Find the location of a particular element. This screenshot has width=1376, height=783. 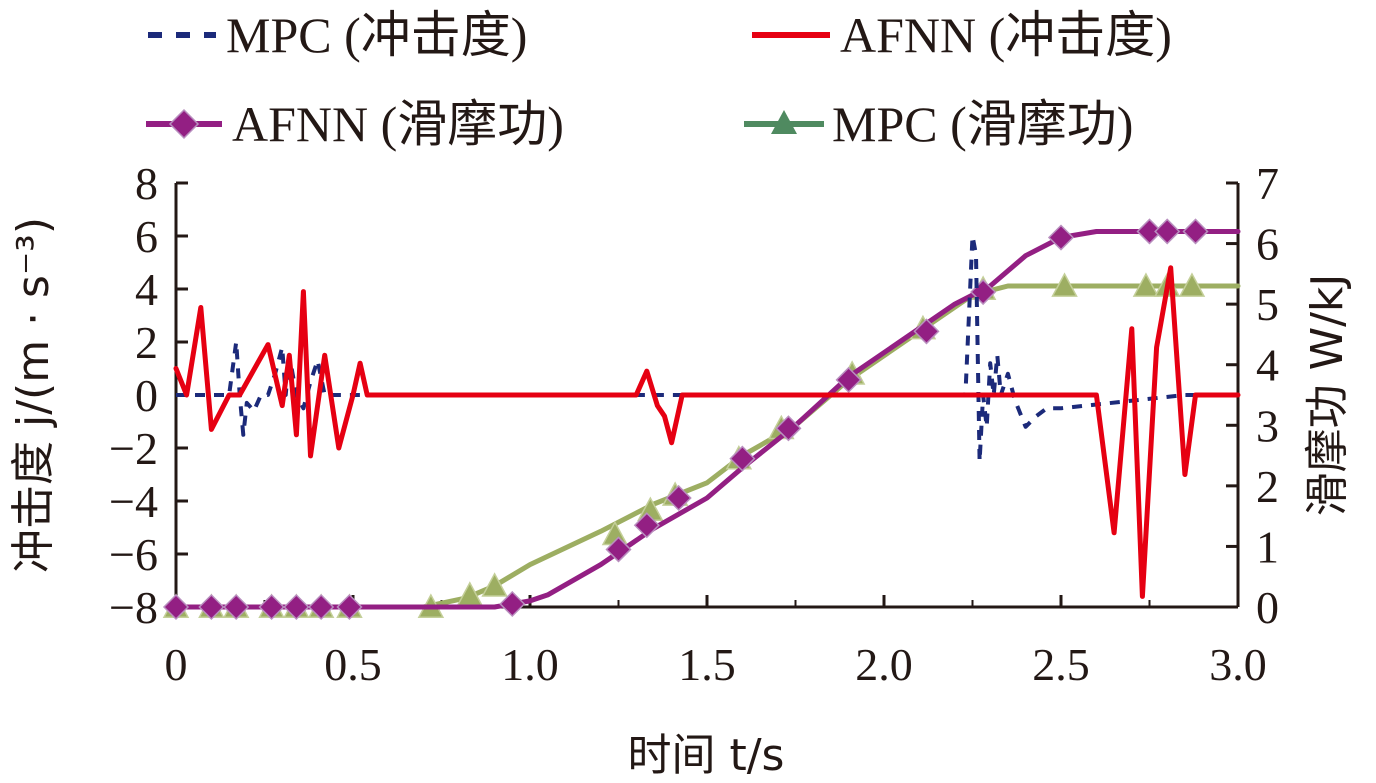

y-left-tick-label: −8 is located at coordinates (133, 607).